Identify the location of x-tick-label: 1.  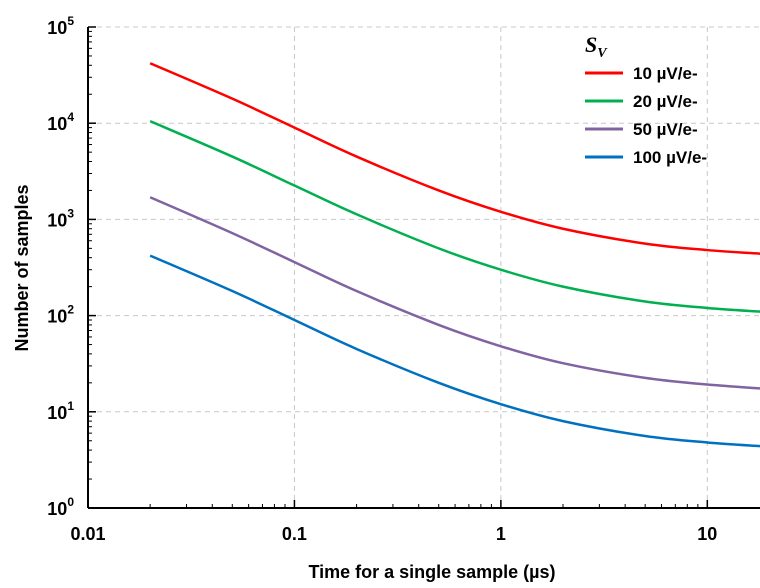
(501, 534).